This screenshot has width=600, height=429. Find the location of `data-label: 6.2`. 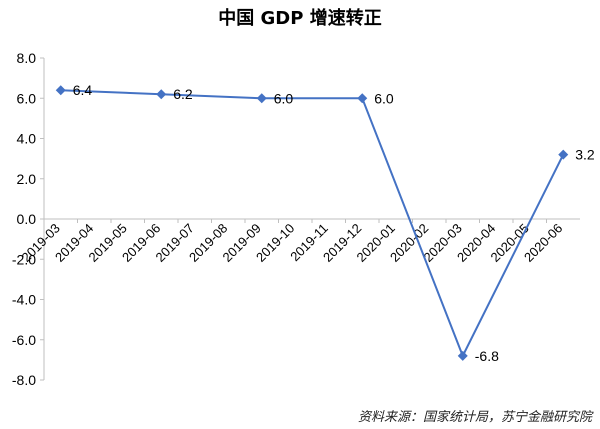

data-label: 6.2 is located at coordinates (183, 94).